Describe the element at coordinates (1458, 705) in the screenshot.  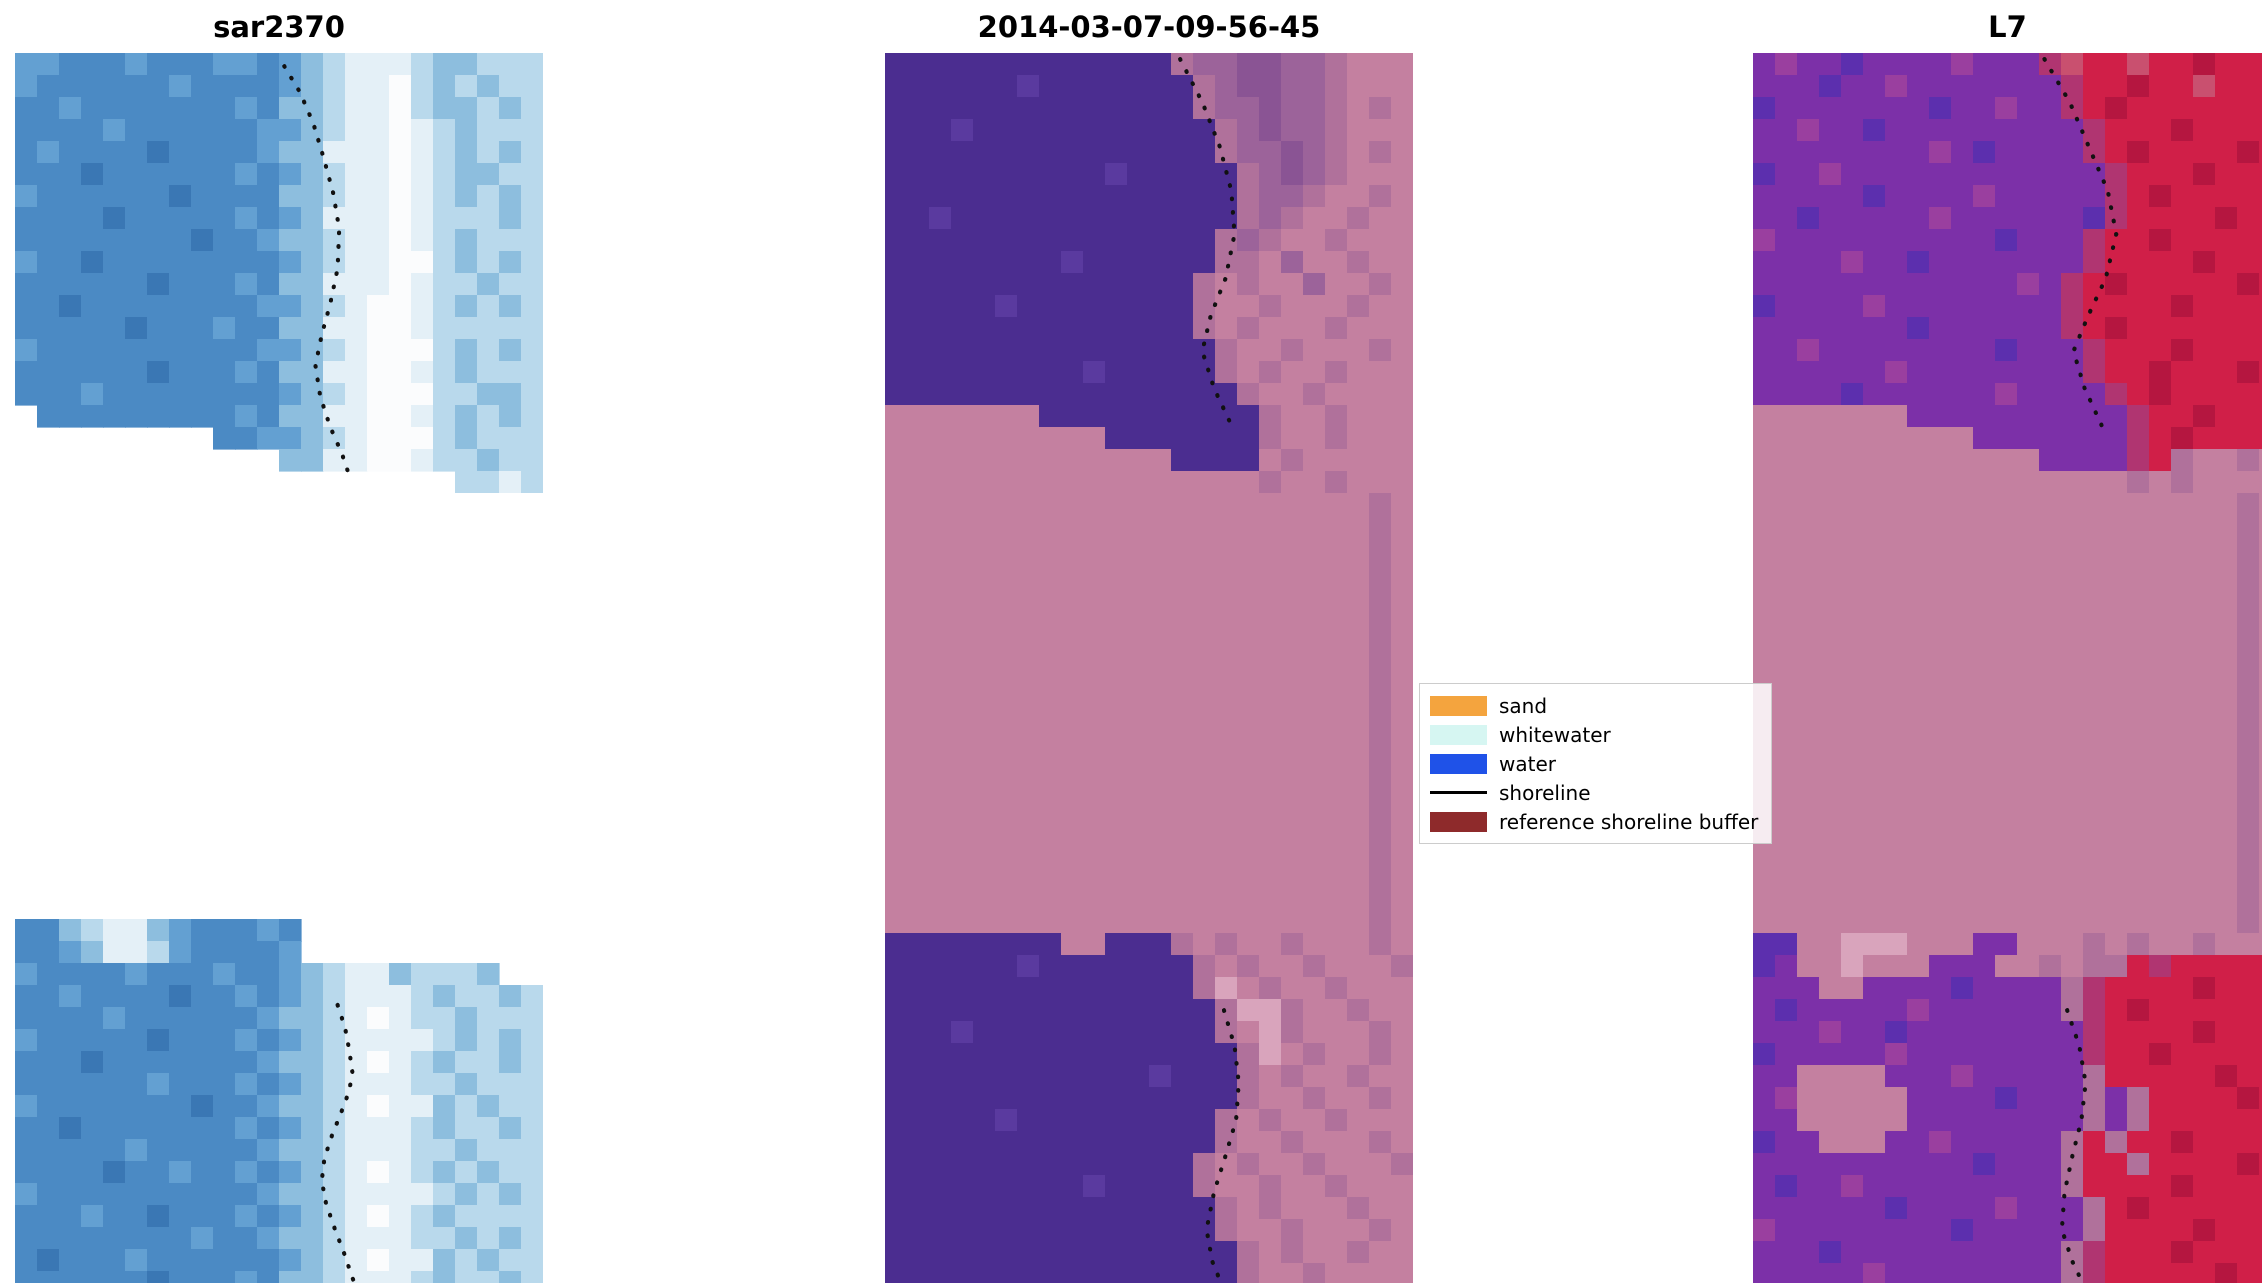
I see `sand-swatch-icon` at that location.